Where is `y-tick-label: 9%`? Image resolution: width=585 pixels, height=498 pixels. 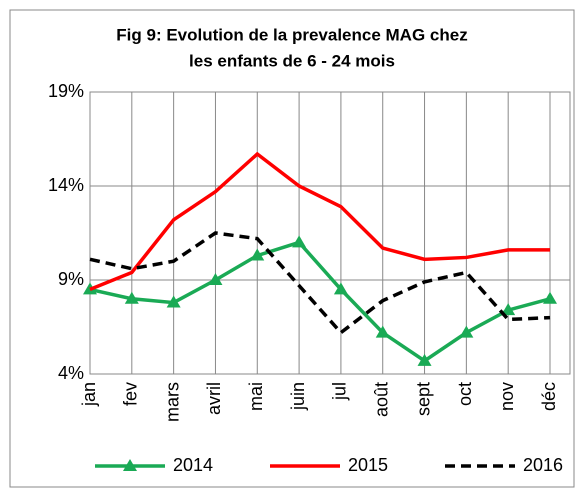
y-tick-label: 9% is located at coordinates (71, 279).